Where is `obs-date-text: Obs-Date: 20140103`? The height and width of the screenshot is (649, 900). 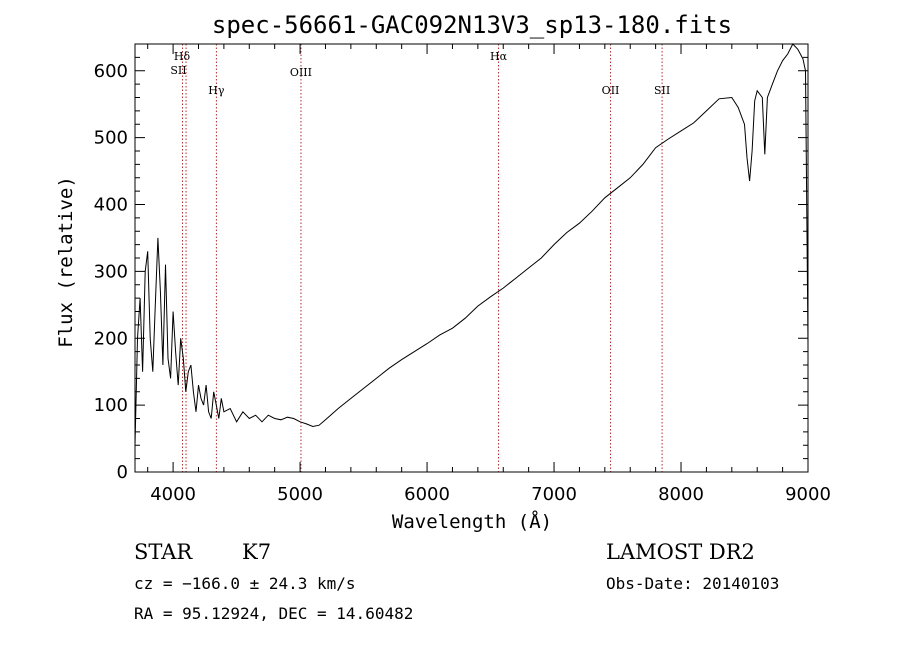
obs-date-text: Obs-Date: 20140103 is located at coordinates (692, 583).